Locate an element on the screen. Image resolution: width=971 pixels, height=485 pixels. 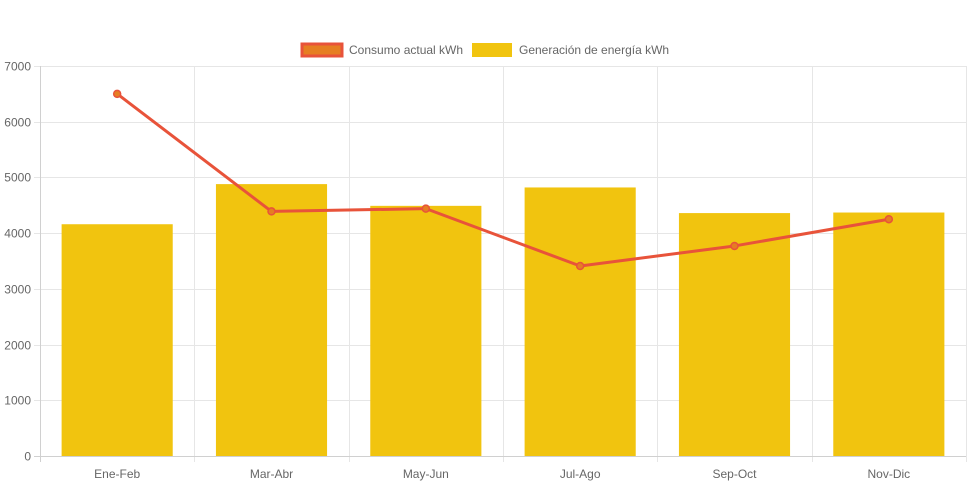
legend-label-generacion: Generación de energía kWh is located at coordinates (594, 50).